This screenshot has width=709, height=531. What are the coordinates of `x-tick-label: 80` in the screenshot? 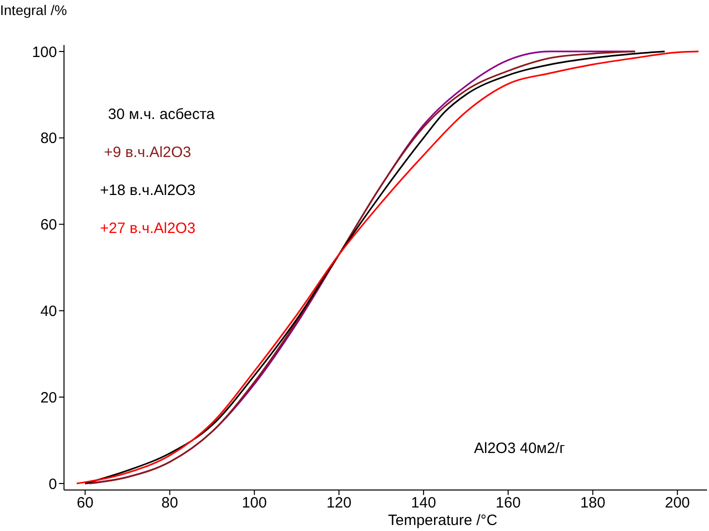 It's located at (169, 503).